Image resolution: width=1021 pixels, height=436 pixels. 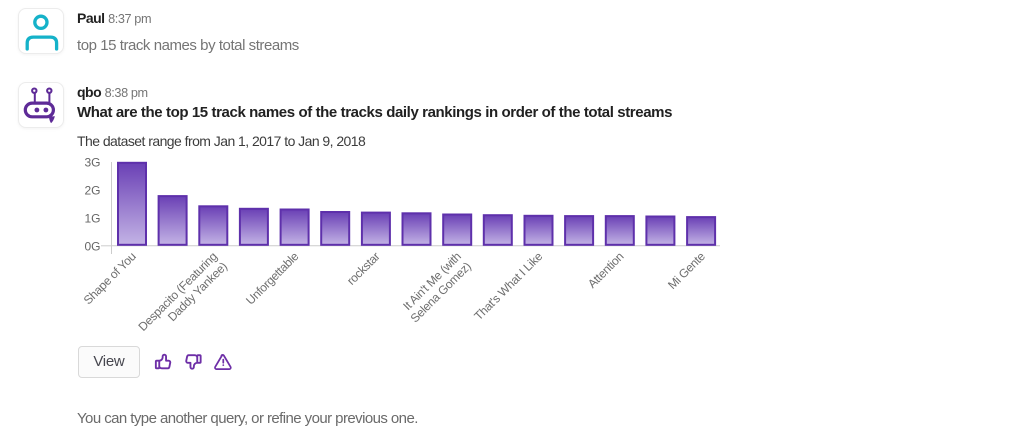 I want to click on svg-text: Attention, so click(x=605, y=269).